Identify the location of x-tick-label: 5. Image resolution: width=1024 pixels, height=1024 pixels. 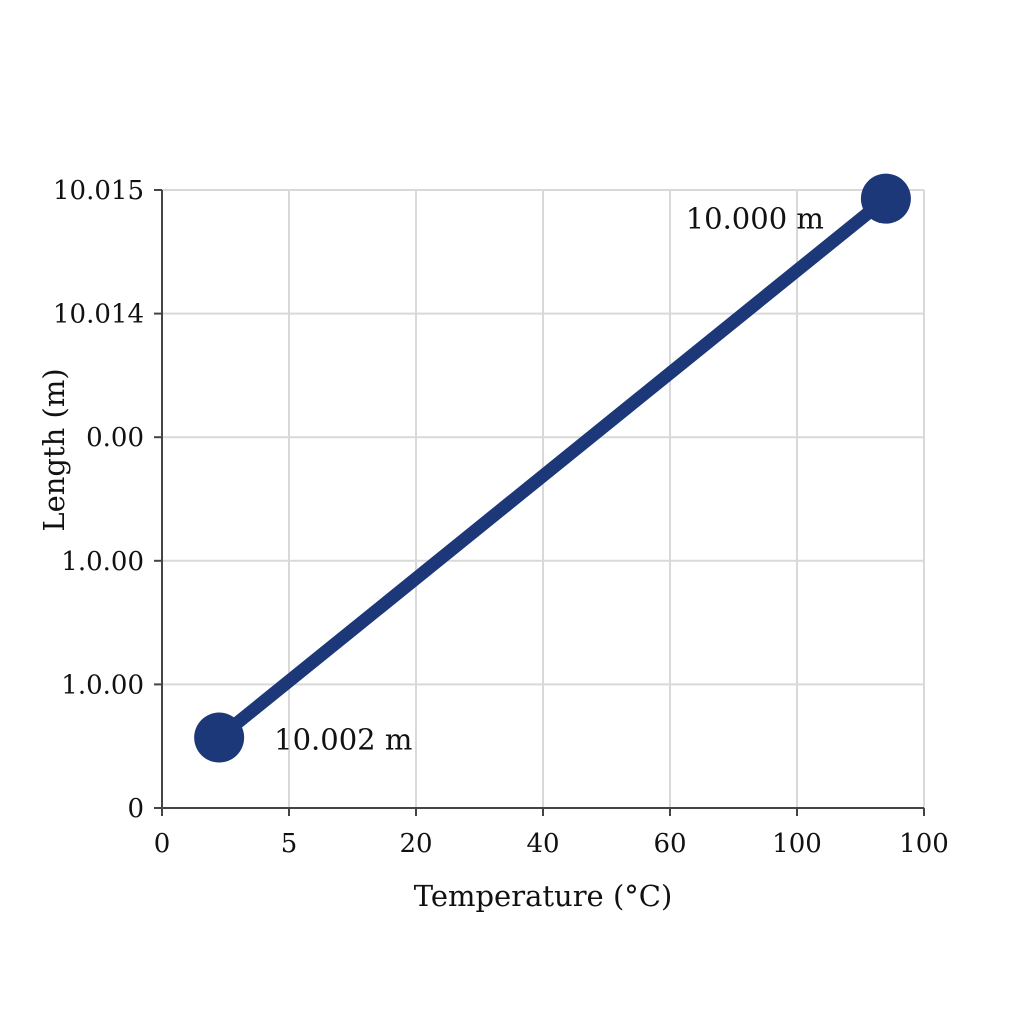
(289, 844).